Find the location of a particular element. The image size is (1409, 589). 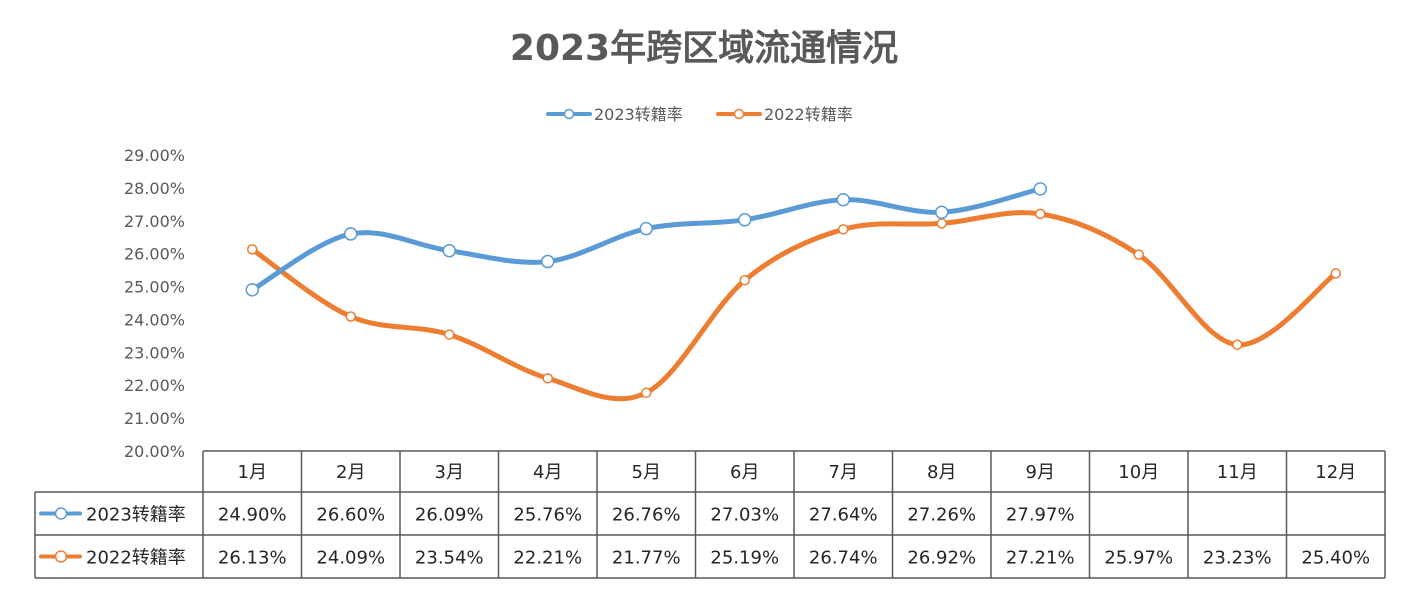

row-label: 2022转籍率 is located at coordinates (136, 558).